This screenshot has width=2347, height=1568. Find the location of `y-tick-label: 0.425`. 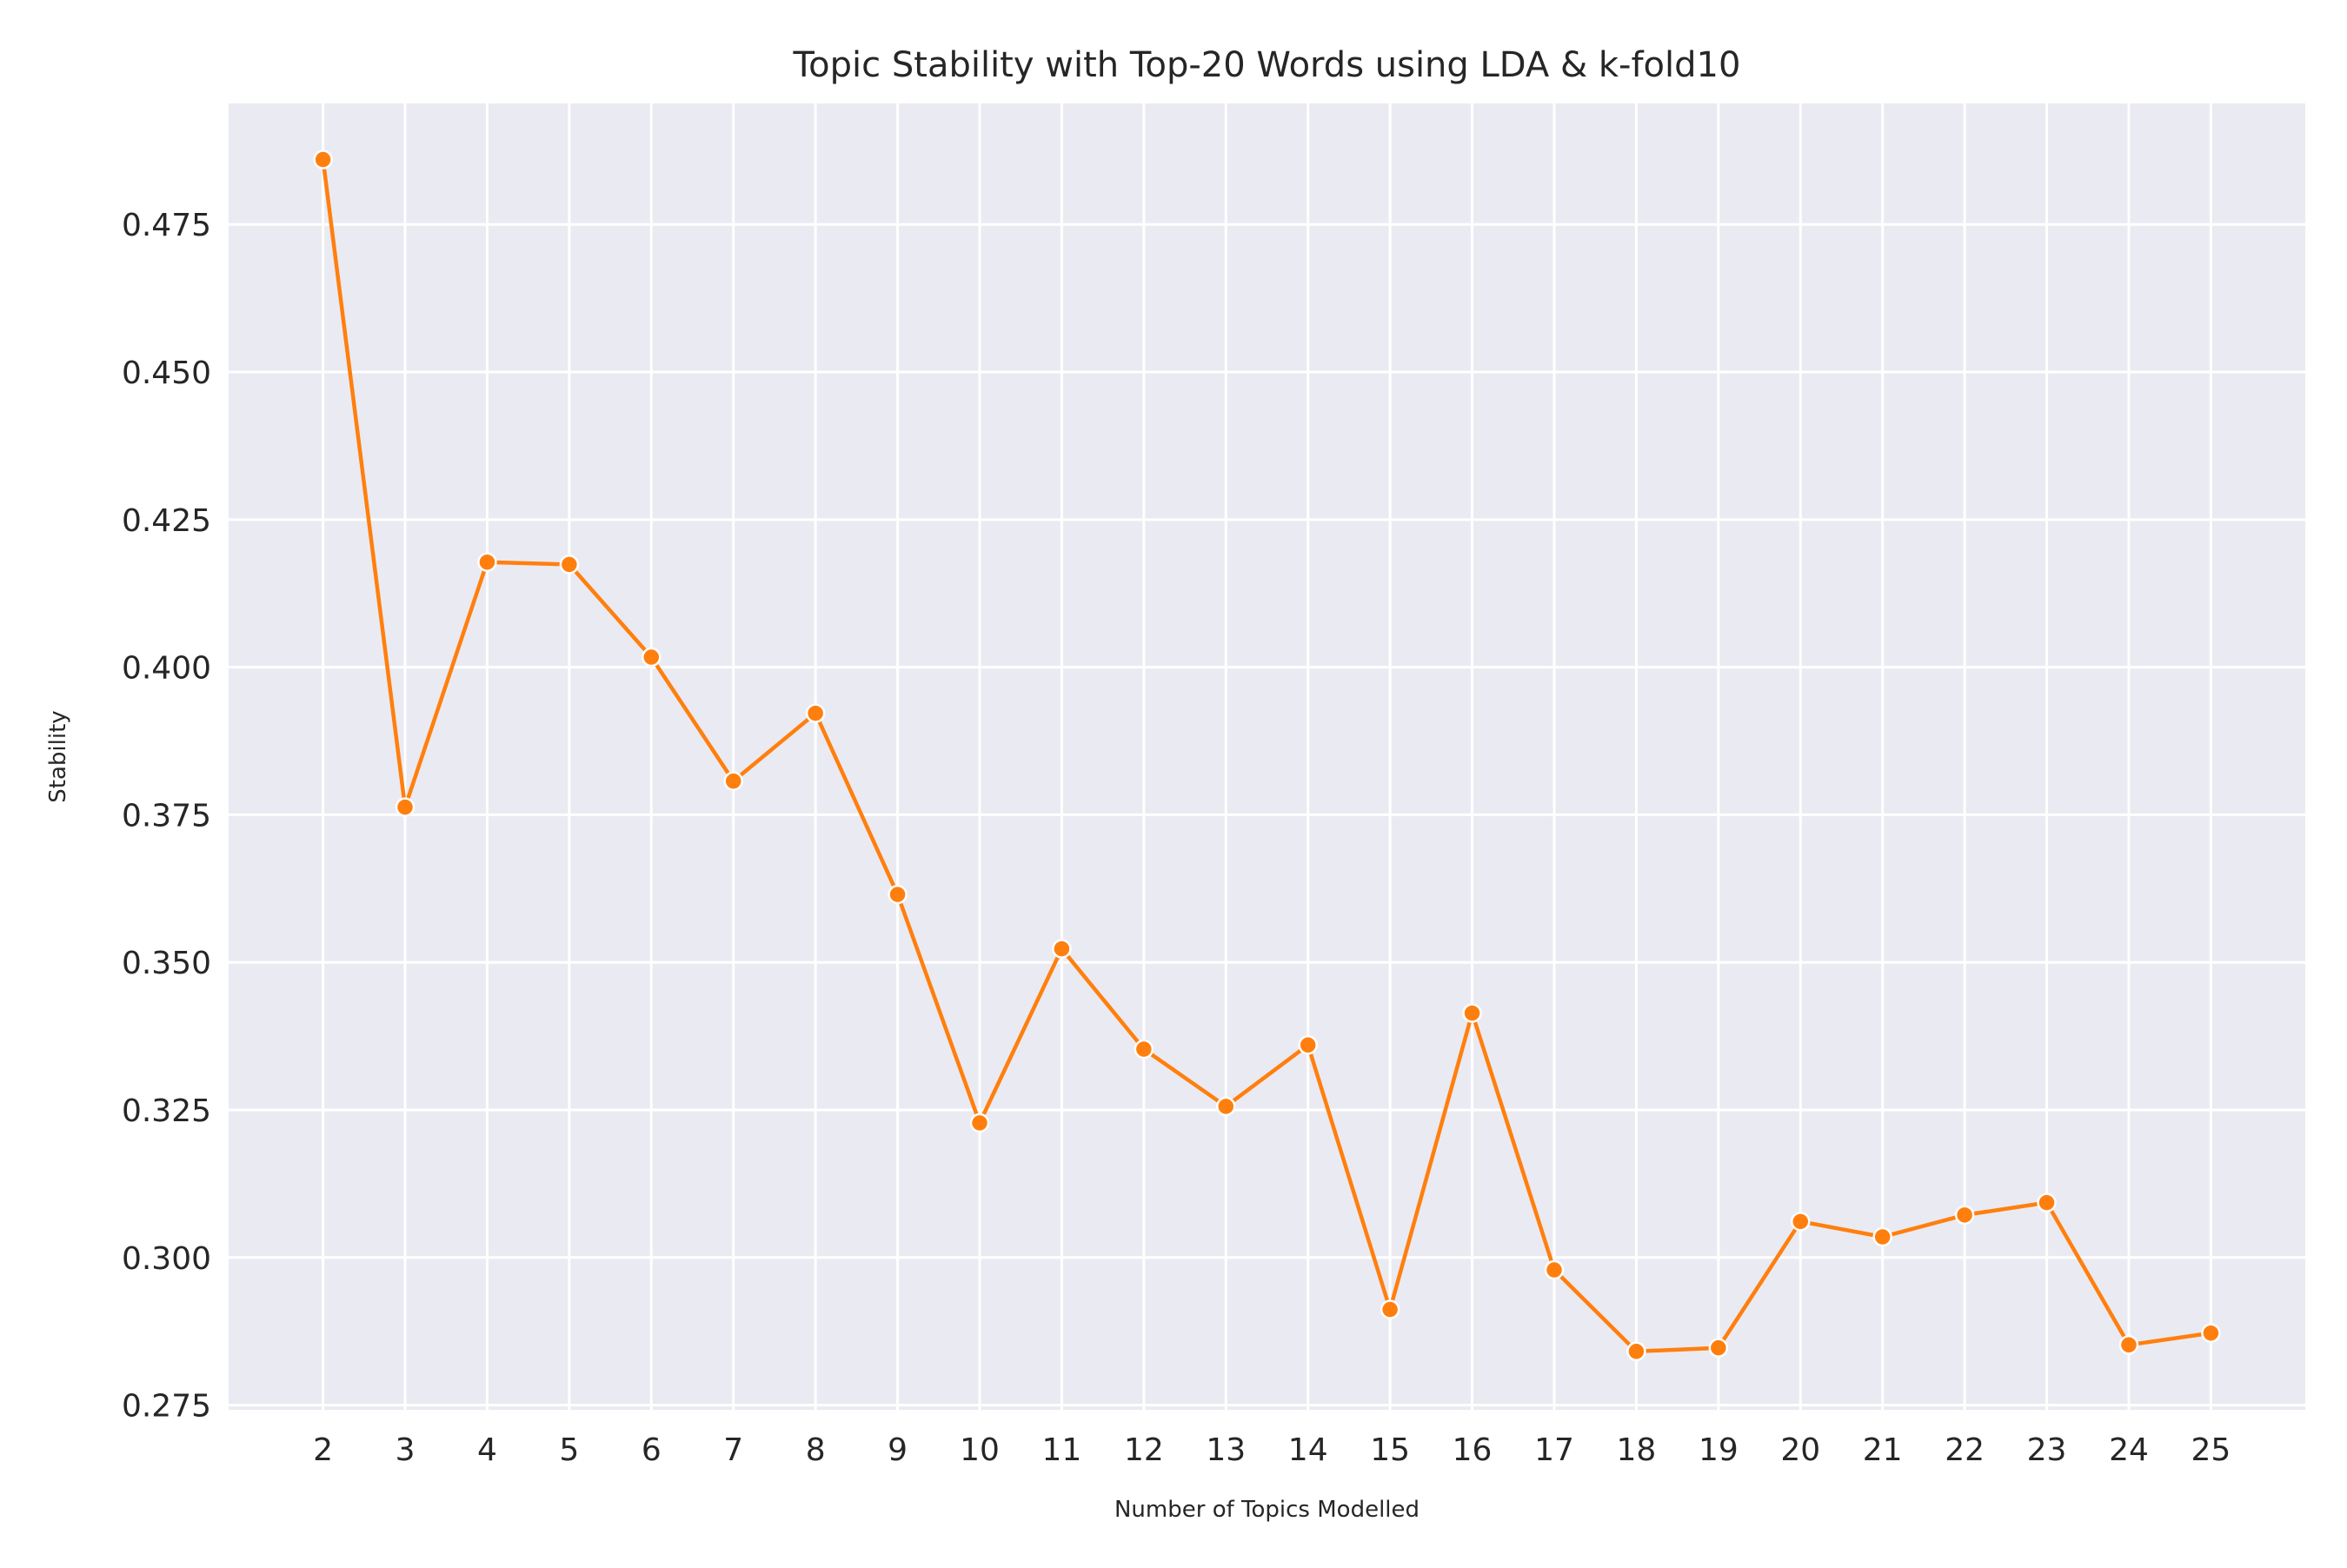

y-tick-label: 0.425 is located at coordinates (166, 521).